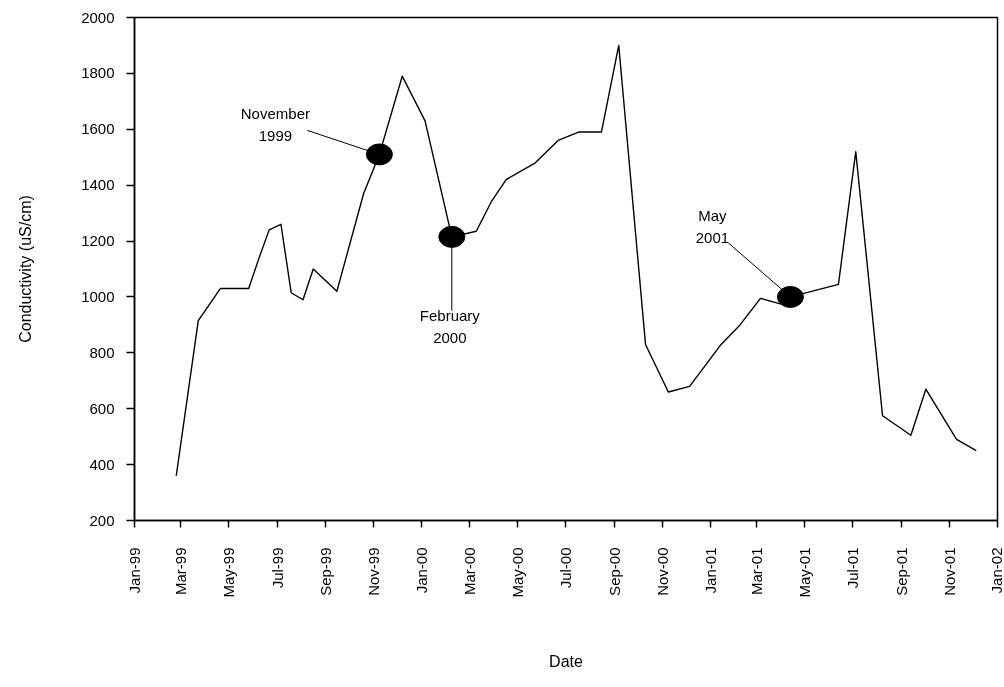 This screenshot has width=1004, height=687. I want to click on x-tick-label: Jul-01, so click(853, 568).